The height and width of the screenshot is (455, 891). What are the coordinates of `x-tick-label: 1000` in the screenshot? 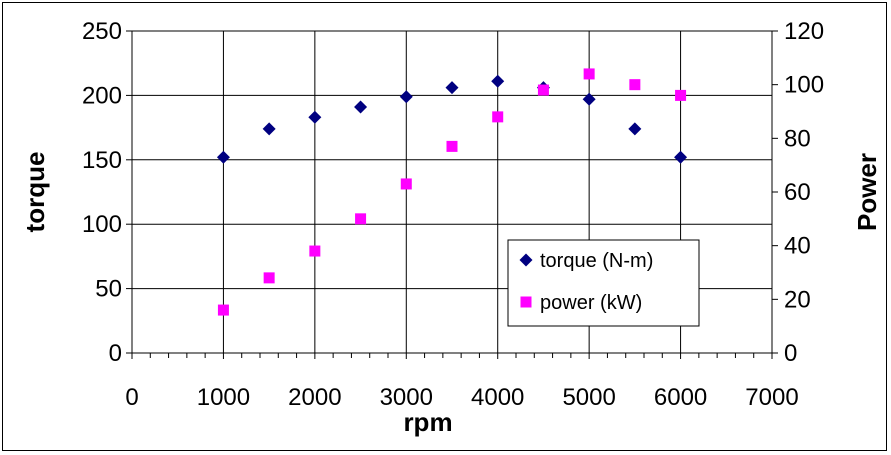 It's located at (223, 397).